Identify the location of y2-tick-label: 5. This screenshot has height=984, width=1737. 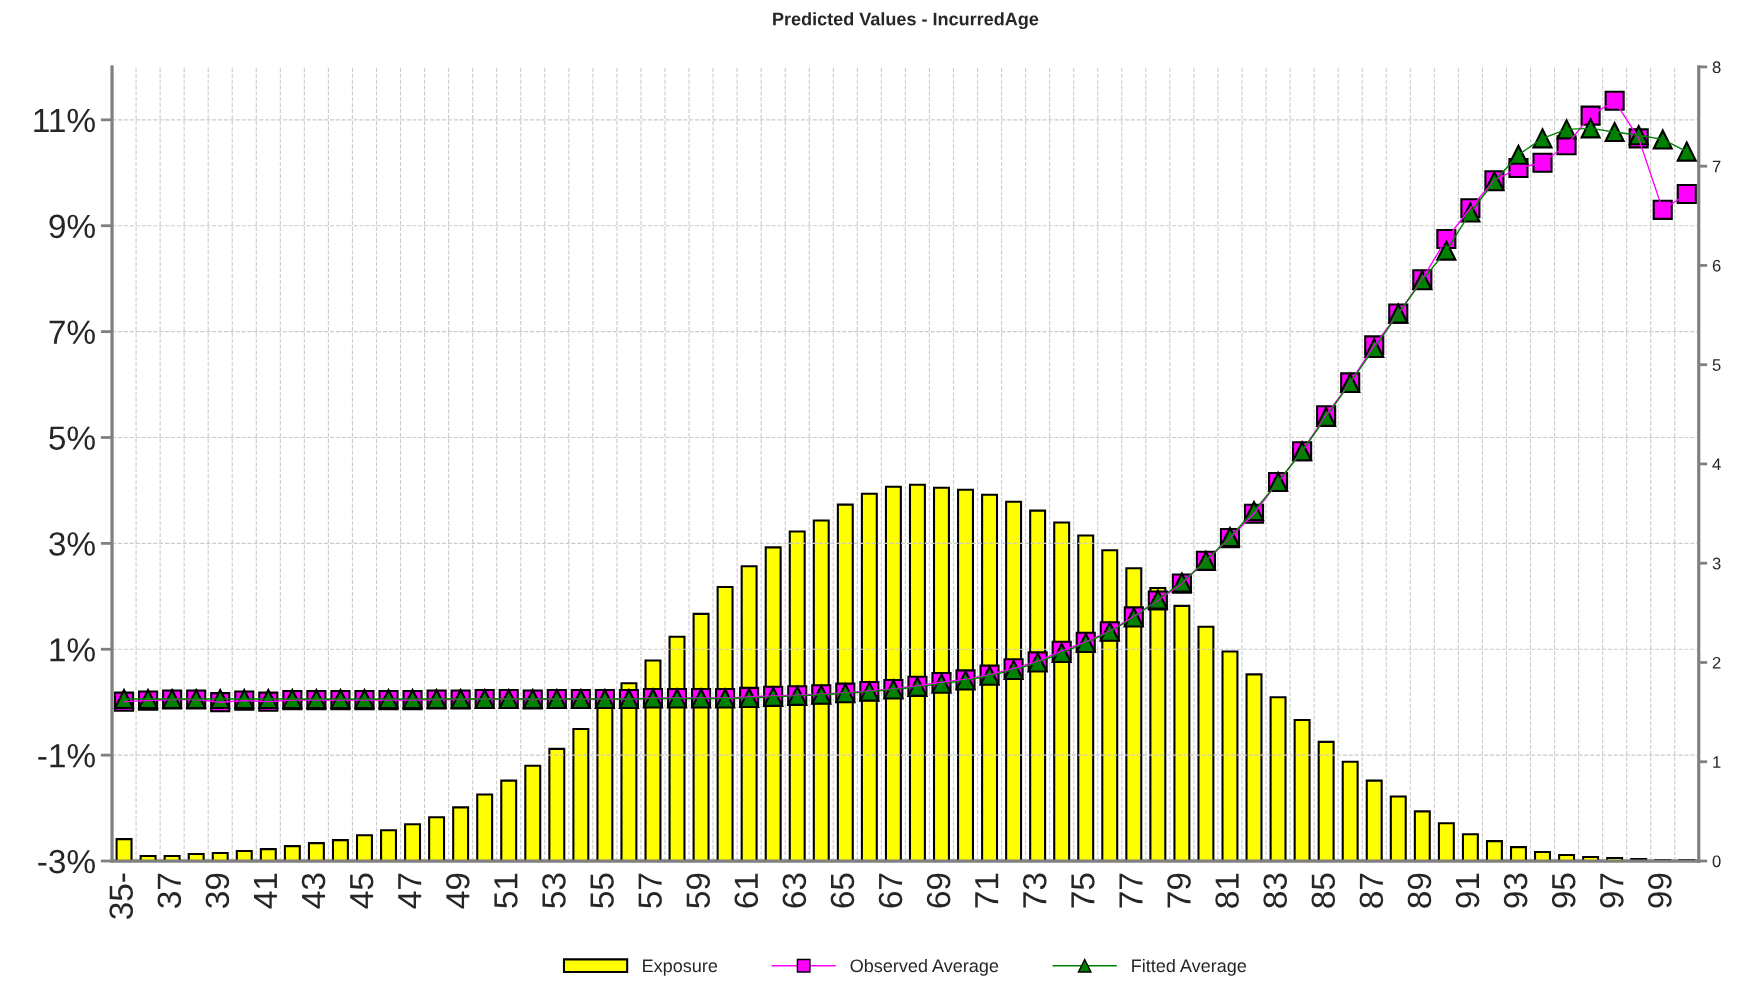
(1716, 365).